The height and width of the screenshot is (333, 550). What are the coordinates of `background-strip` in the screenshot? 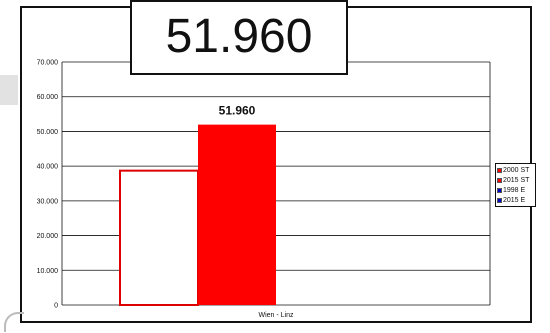 It's located at (9, 90).